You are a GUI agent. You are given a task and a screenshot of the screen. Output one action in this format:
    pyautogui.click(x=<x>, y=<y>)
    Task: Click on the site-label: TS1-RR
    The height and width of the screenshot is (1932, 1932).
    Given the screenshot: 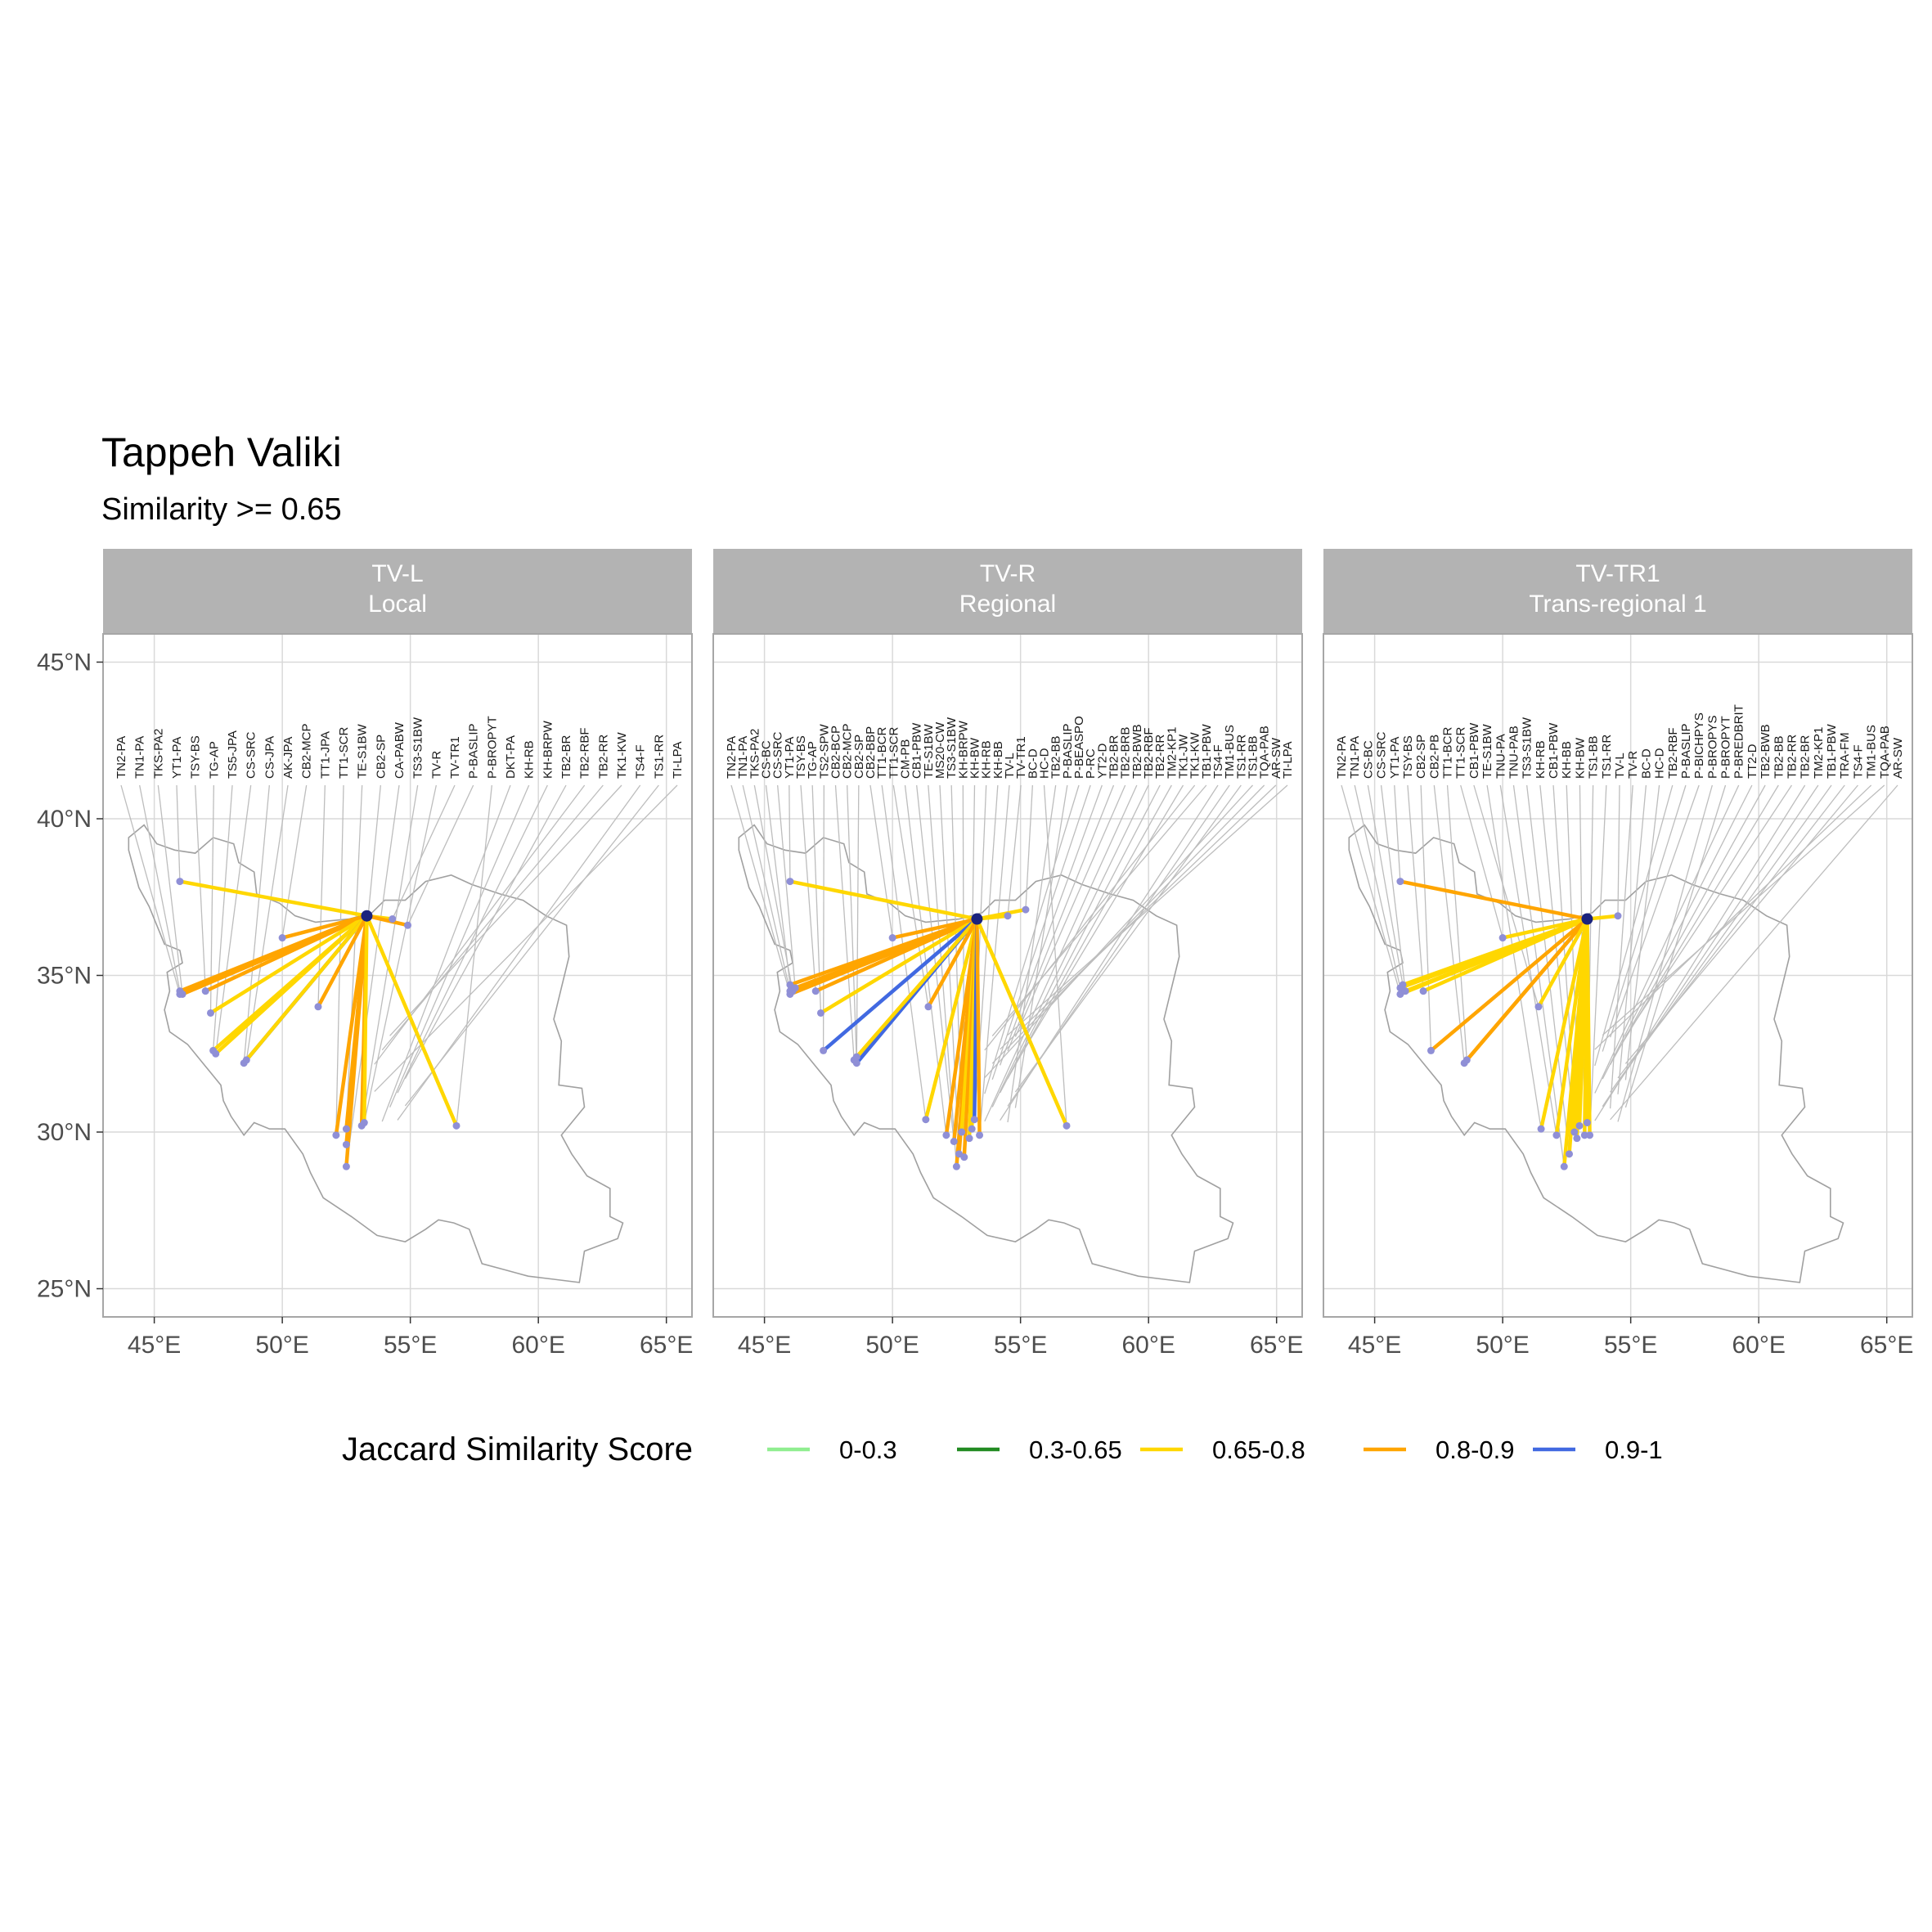 What is the action you would take?
    pyautogui.click(x=1241, y=757)
    